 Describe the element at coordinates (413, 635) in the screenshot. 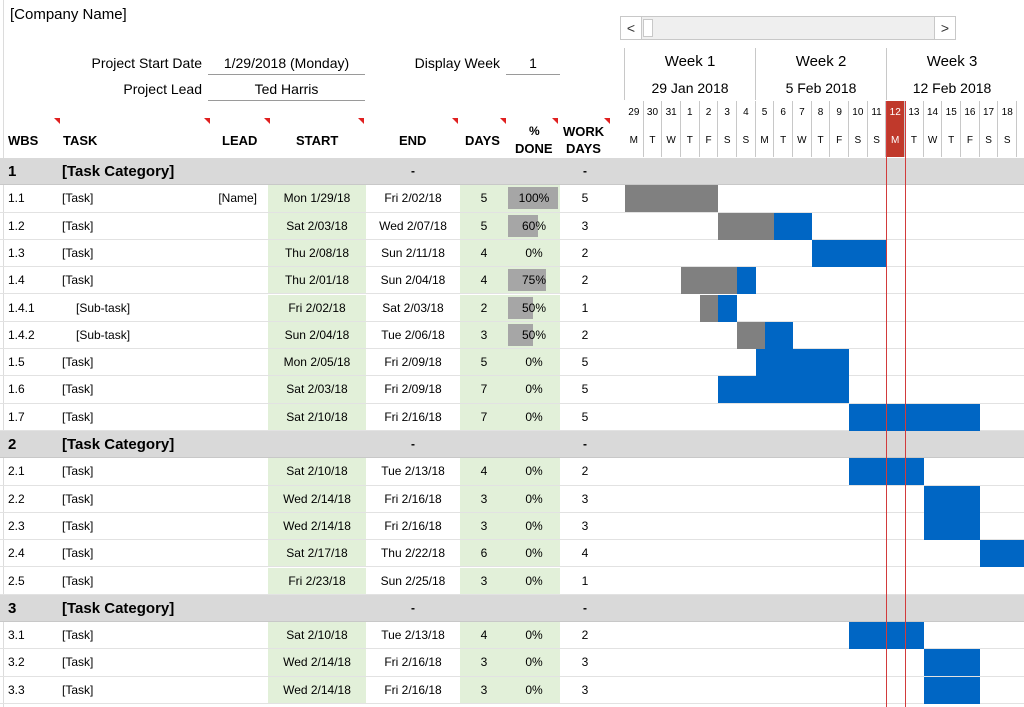

I see `end-date-cell: Tue 2/13/18` at that location.